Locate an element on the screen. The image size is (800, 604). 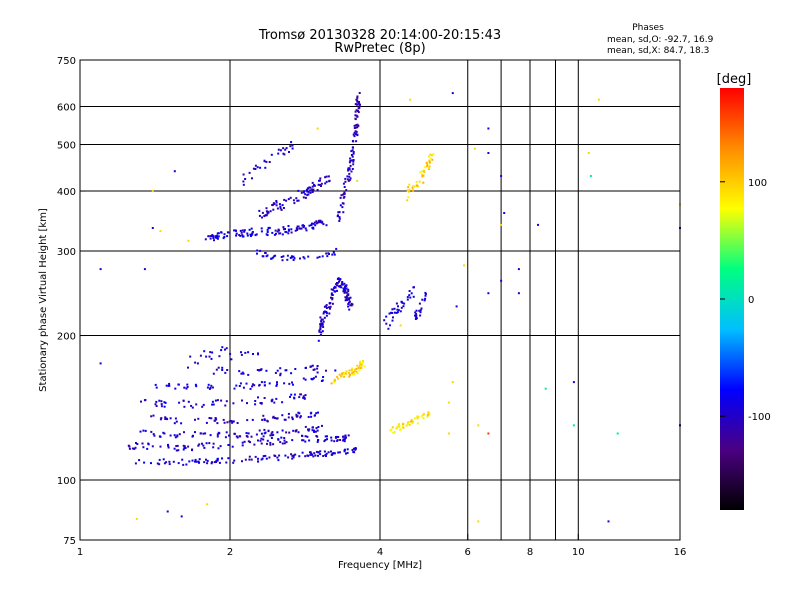
y-tick-label: 75 is located at coordinates (69, 541).